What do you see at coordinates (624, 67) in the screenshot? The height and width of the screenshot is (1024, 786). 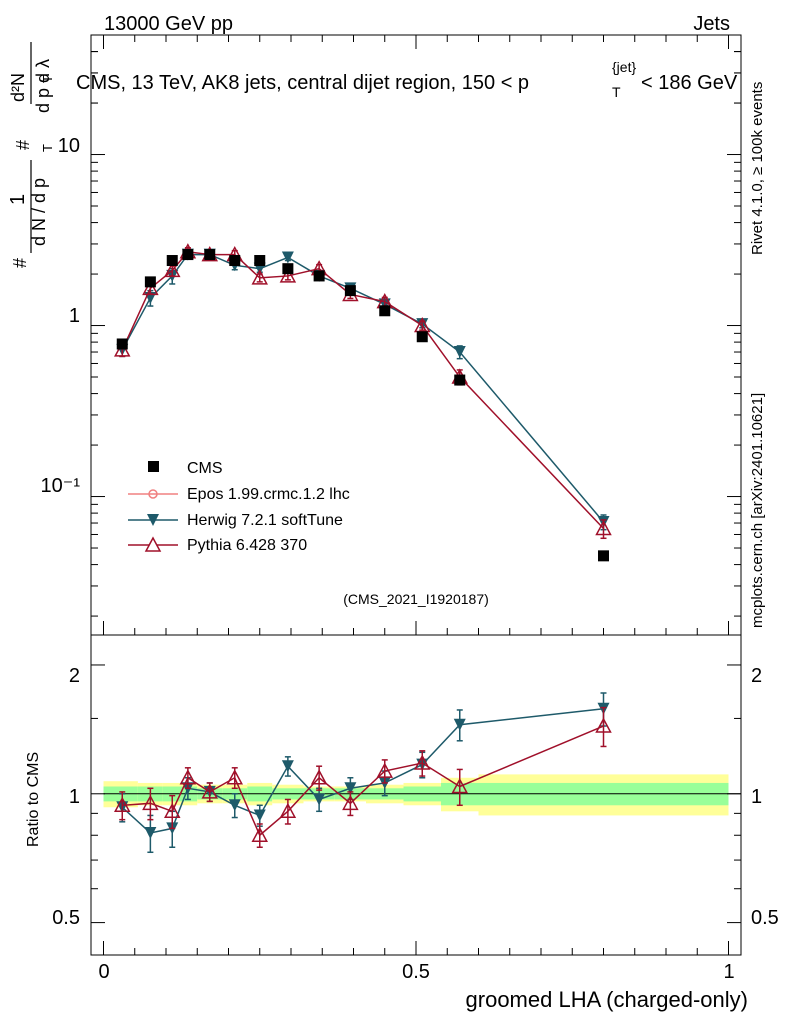 I see `plot-title-sup: {jet}` at bounding box center [624, 67].